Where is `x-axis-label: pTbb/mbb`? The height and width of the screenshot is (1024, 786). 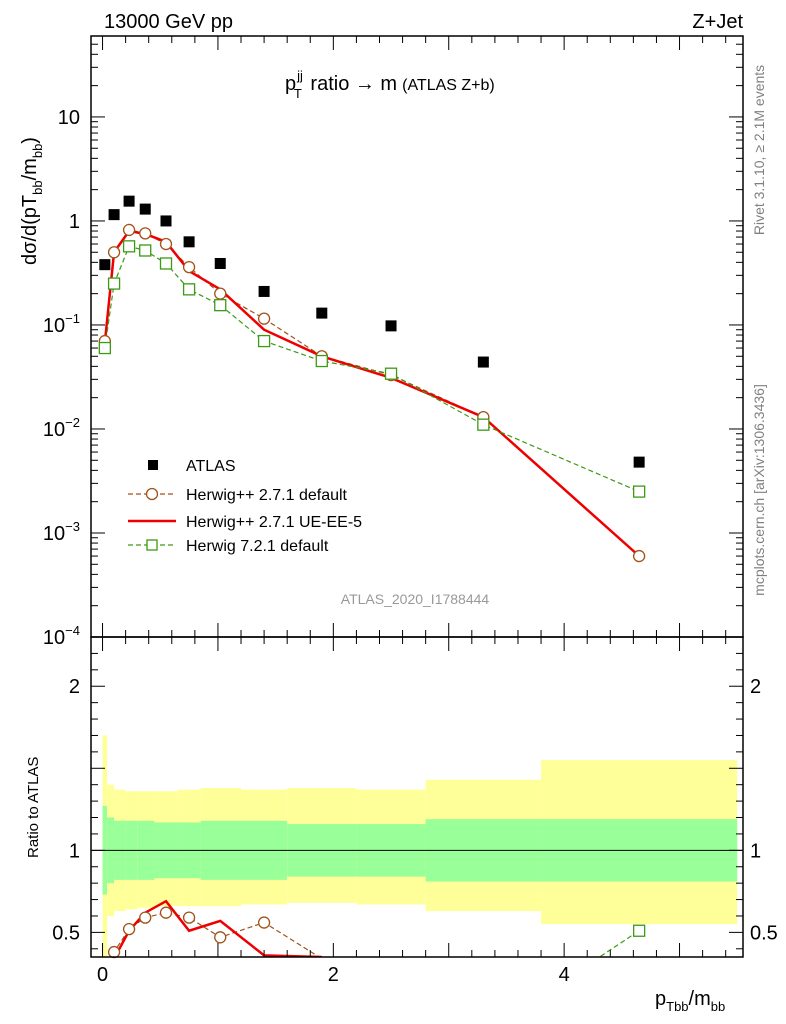
x-axis-label: pTbb/mbb is located at coordinates (690, 1001).